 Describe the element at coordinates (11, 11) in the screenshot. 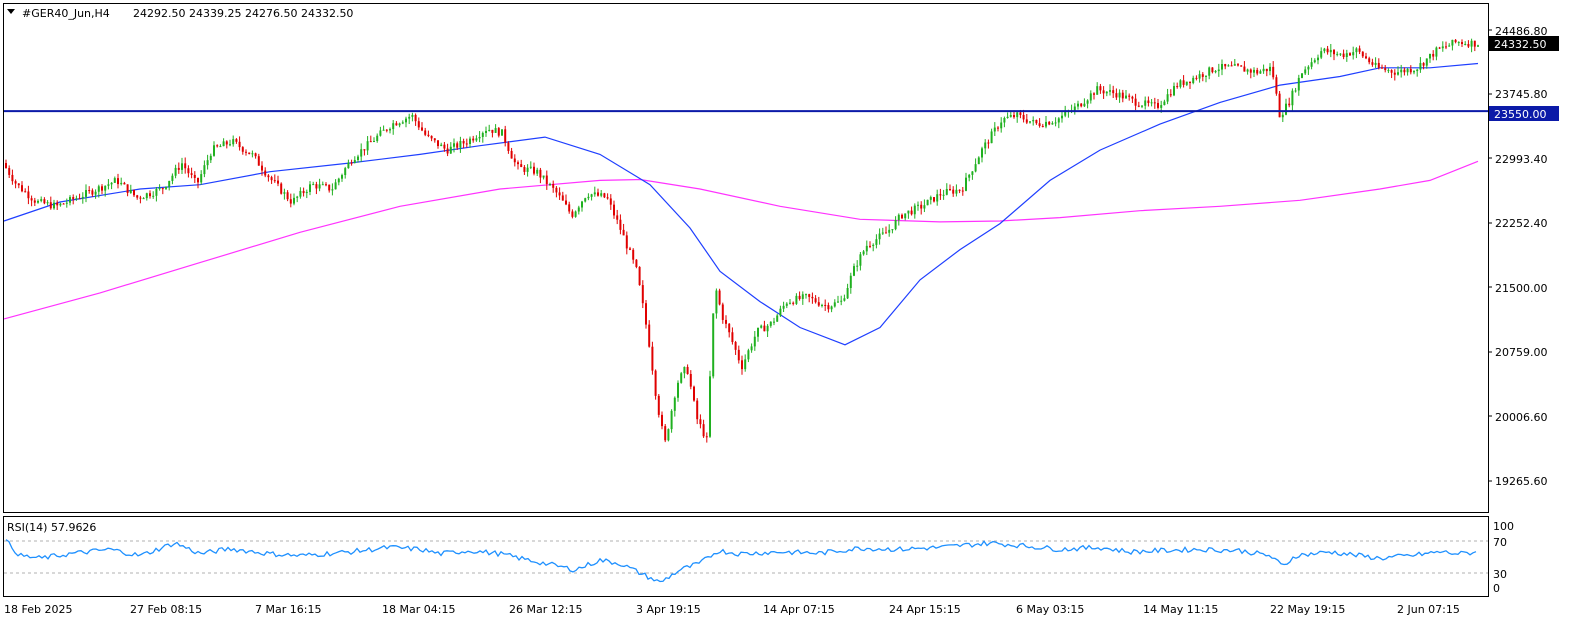

I see `triangle-down-icon` at that location.